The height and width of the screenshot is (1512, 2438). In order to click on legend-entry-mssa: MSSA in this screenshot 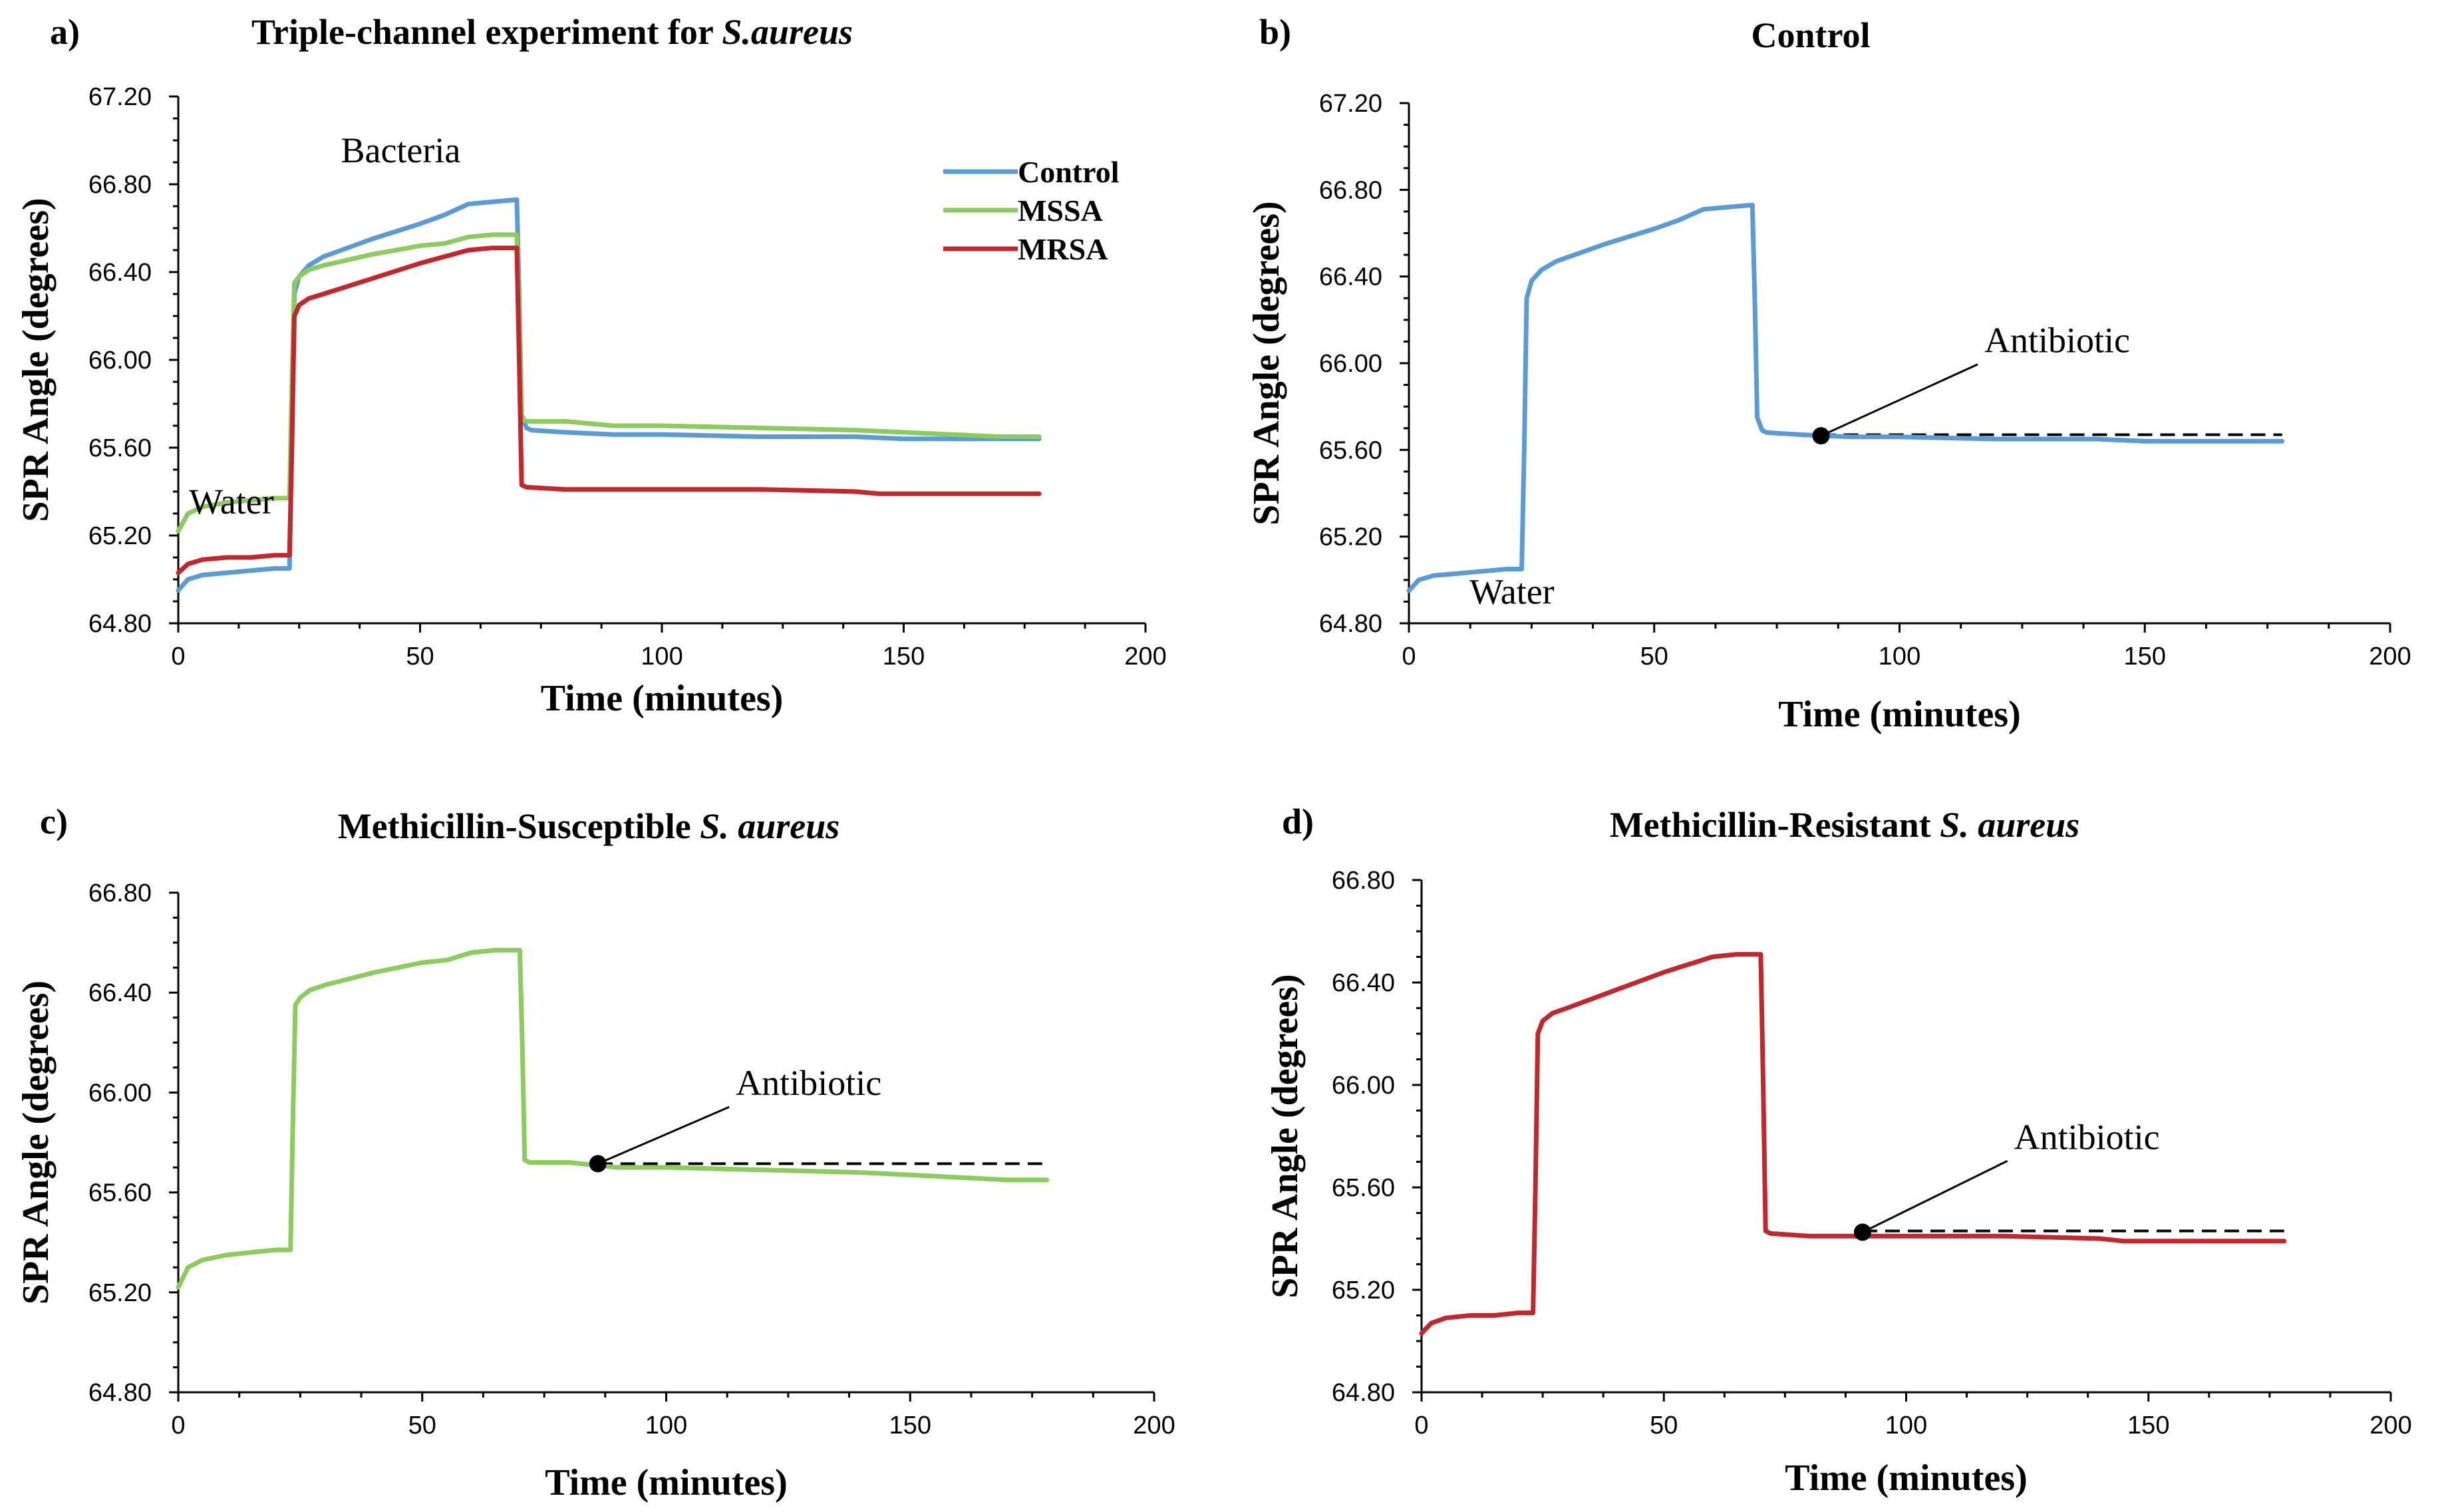, I will do `click(1060, 210)`.